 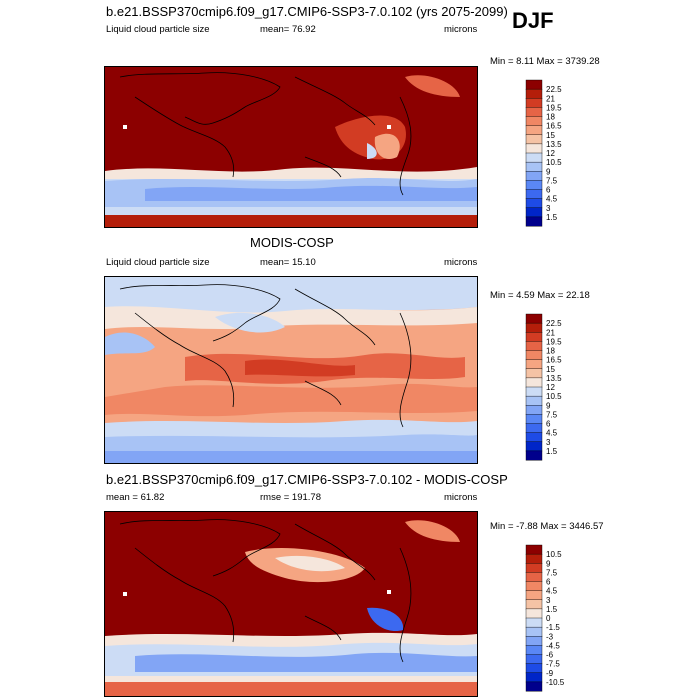 I want to click on colorbar-tick-label: 7.5, so click(x=552, y=414).